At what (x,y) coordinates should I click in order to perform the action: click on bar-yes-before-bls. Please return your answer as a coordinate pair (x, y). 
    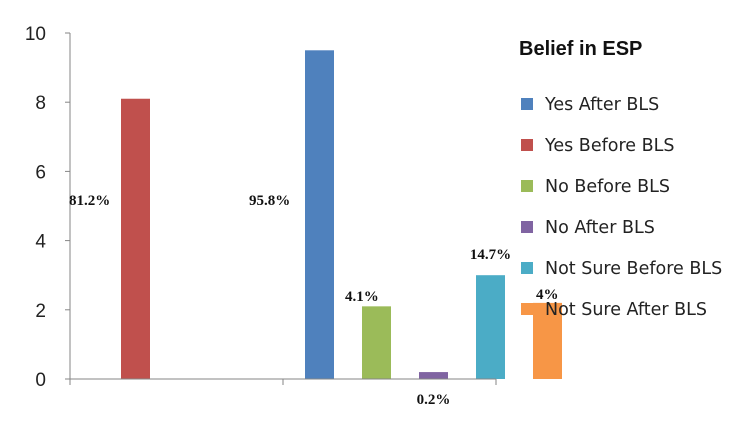
    Looking at the image, I should click on (135, 239).